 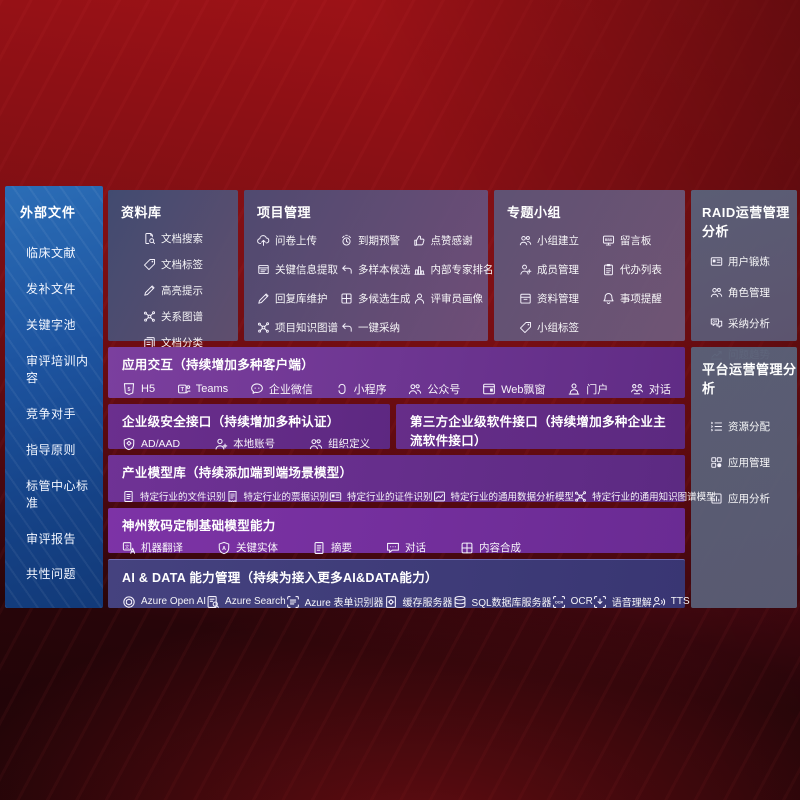 I want to click on feature-item: 应用管理, so click(x=753, y=462).